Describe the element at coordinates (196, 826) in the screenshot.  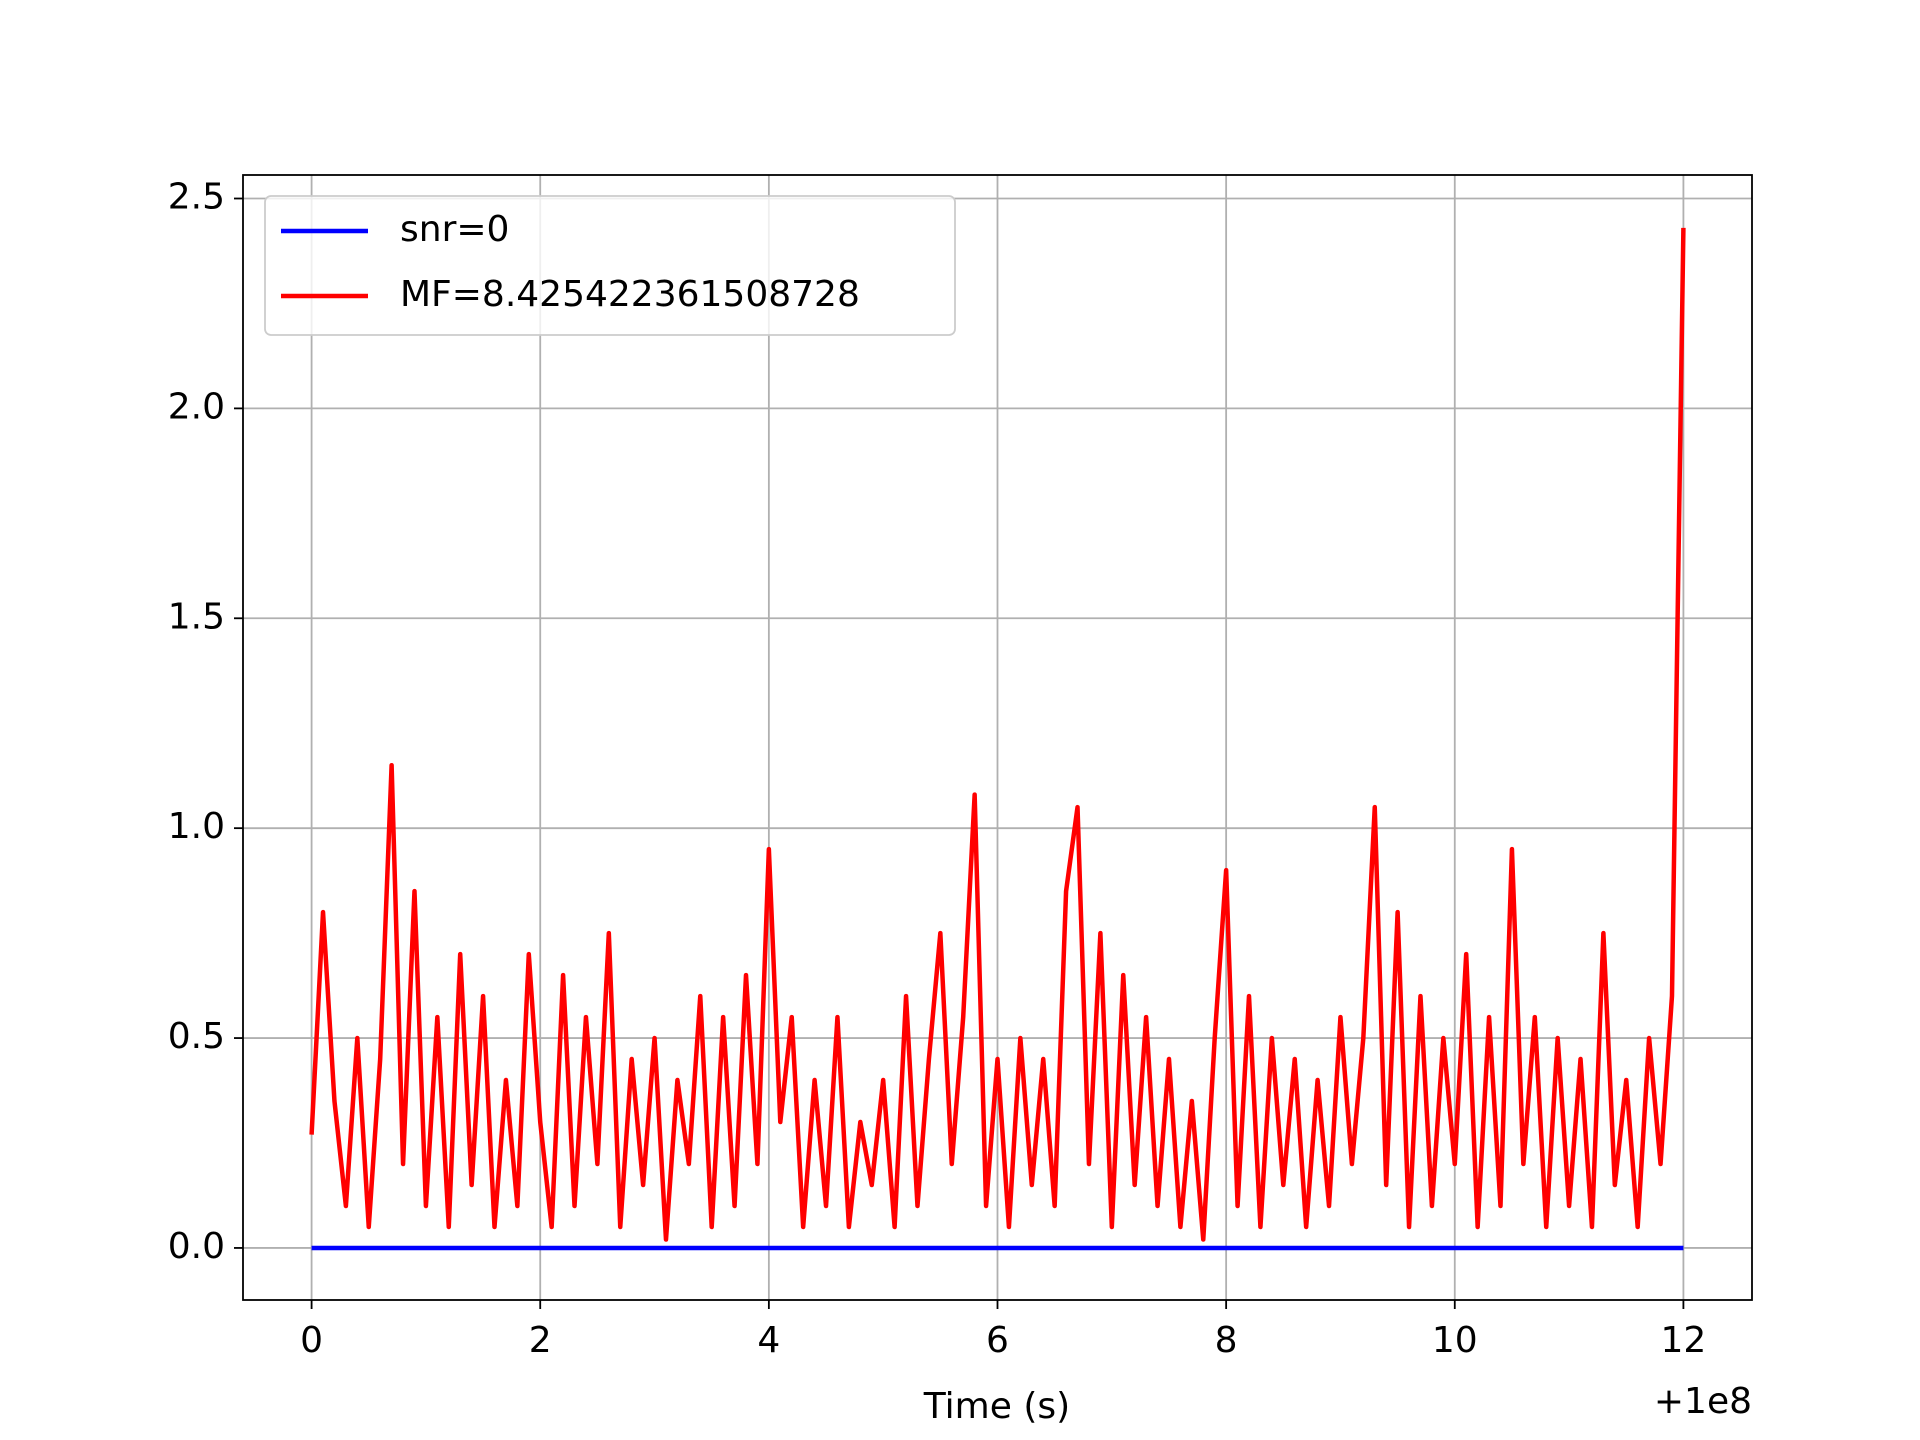
I see `y-tick-label: 1.0` at that location.